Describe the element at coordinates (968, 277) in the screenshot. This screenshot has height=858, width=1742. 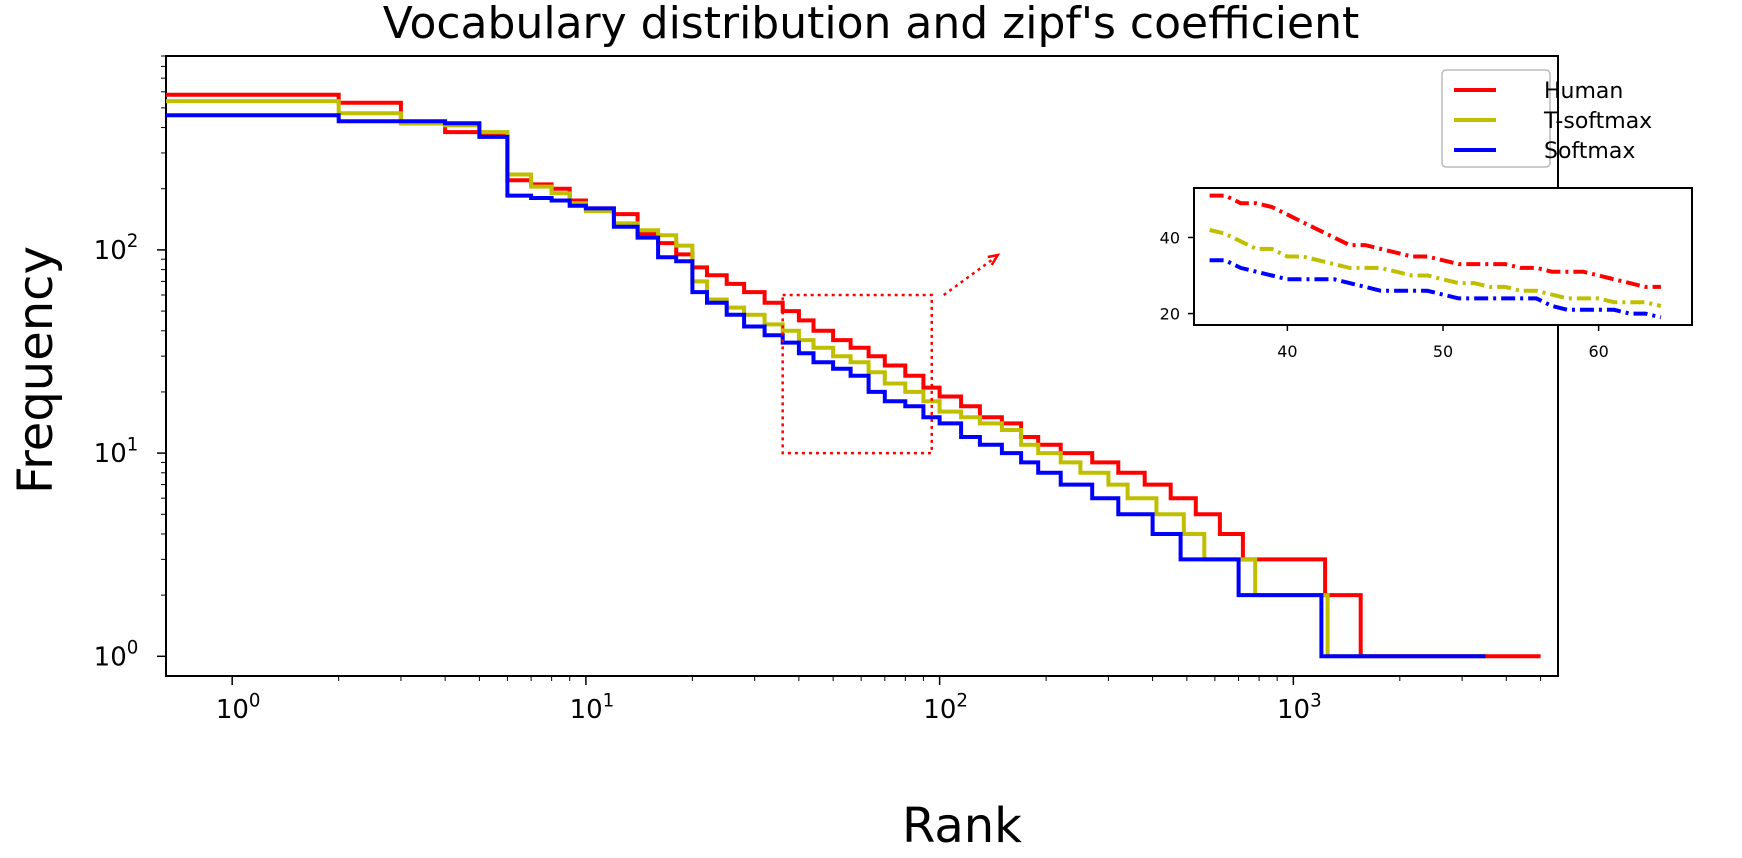
I see `zoom-arrow` at that location.